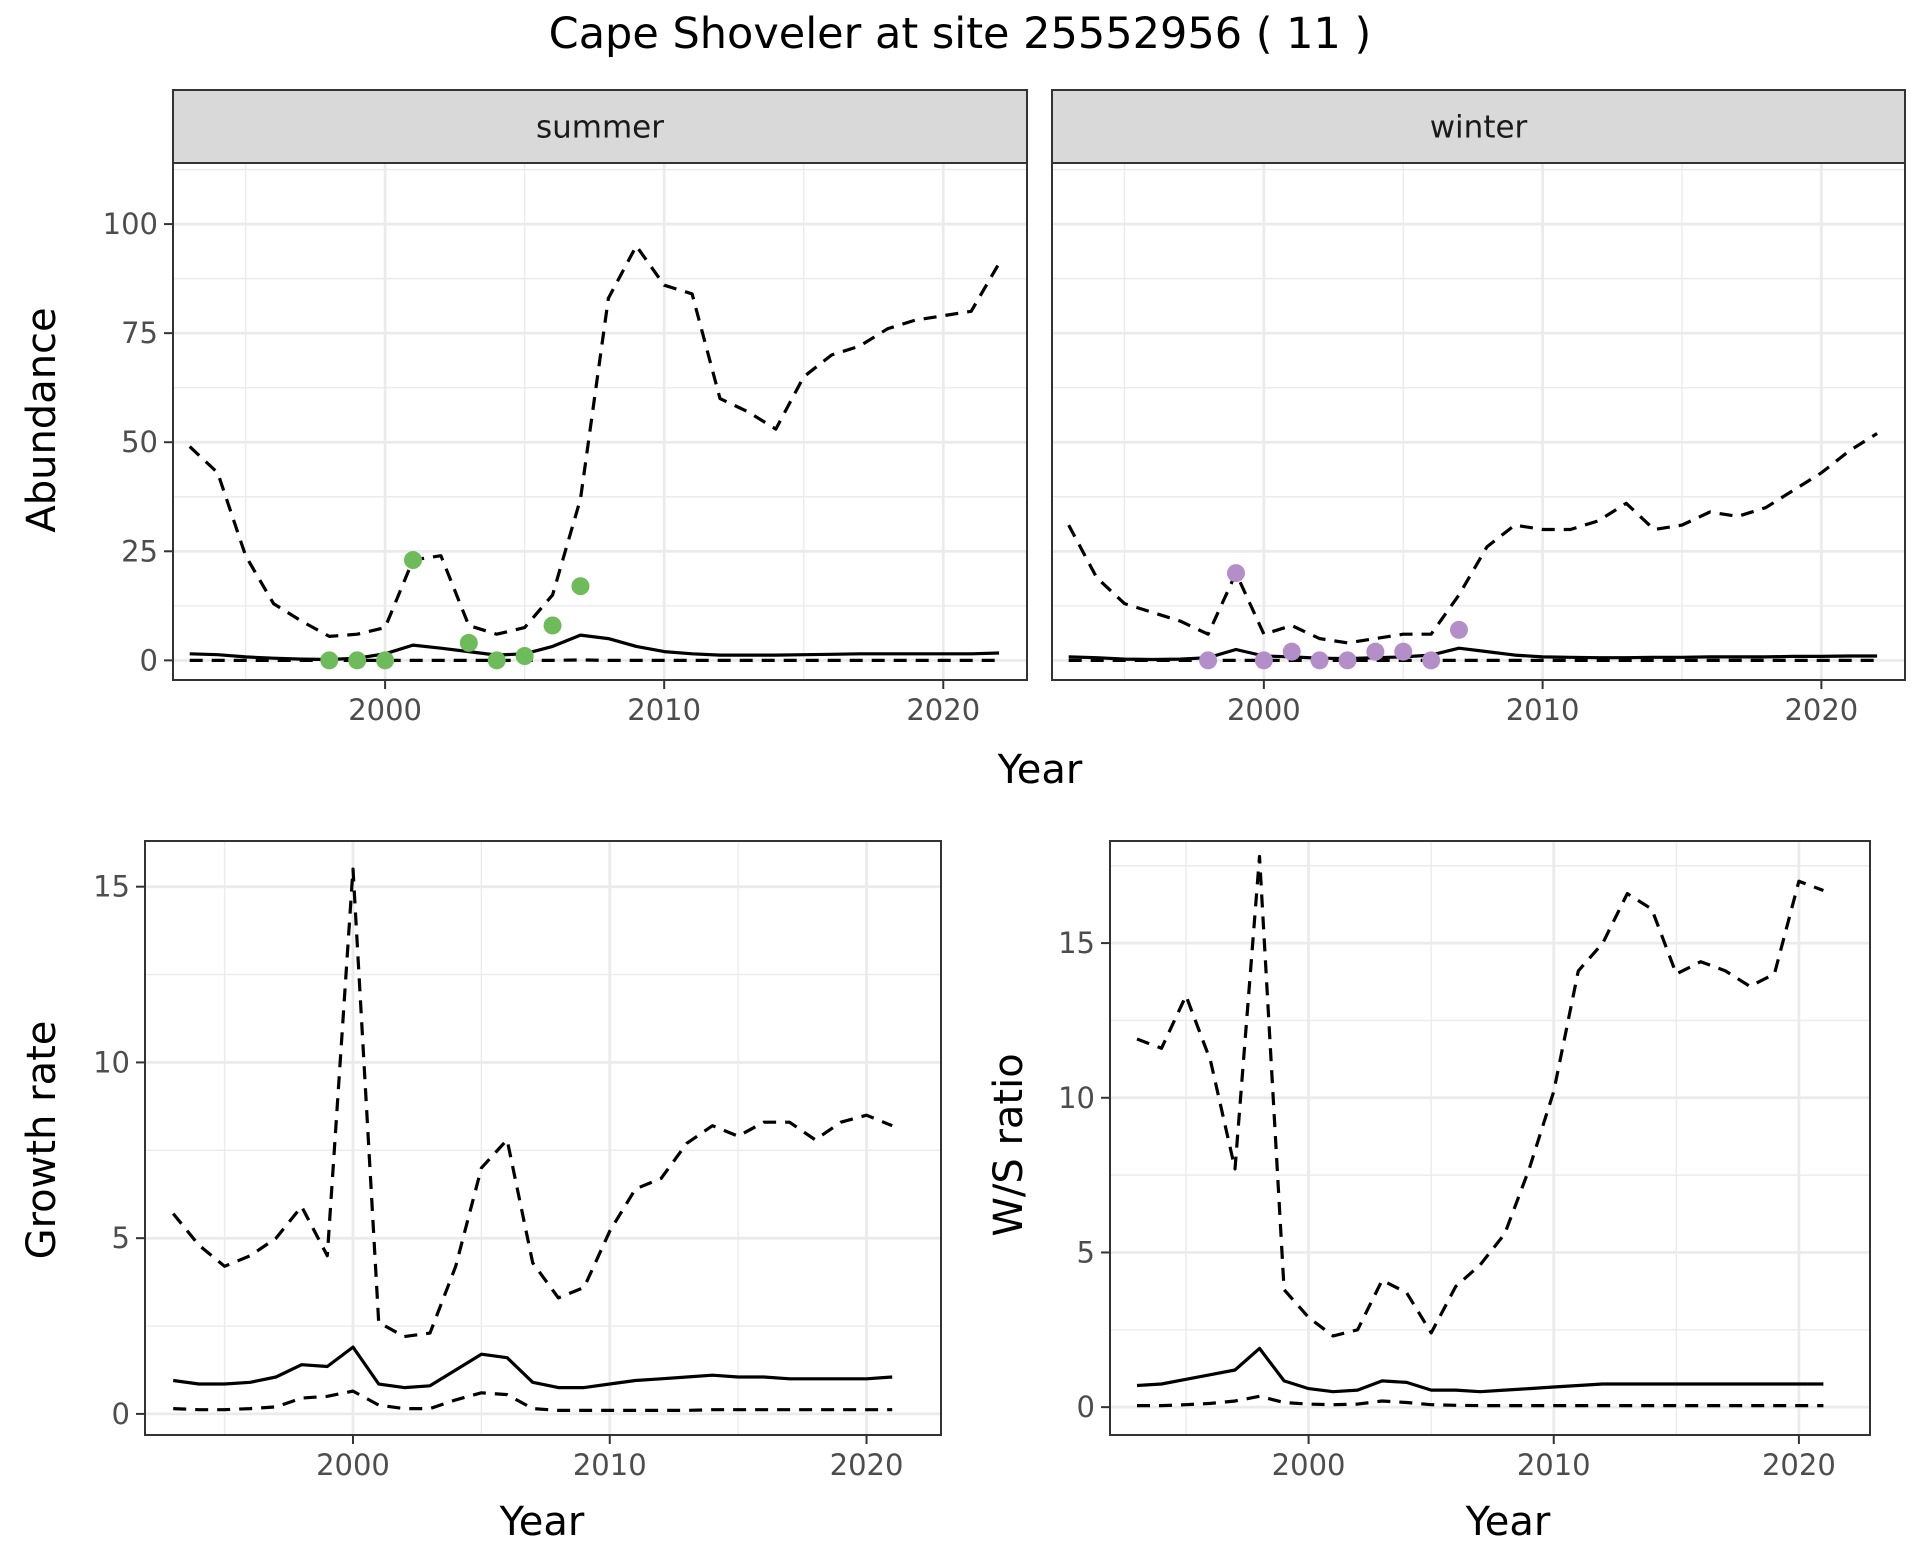 Image resolution: width=1920 pixels, height=1560 pixels. I want to click on facet-strip-label: summer, so click(600, 128).